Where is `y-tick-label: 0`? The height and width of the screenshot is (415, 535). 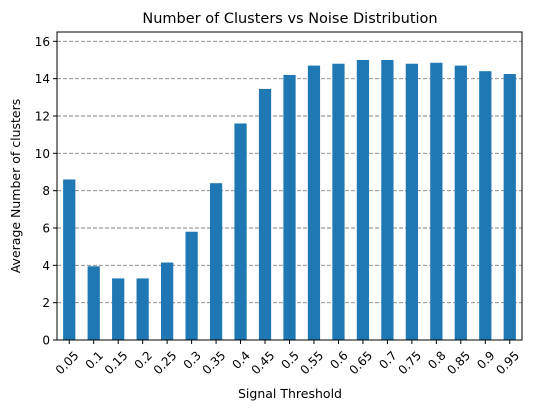 y-tick-label: 0 is located at coordinates (46, 341).